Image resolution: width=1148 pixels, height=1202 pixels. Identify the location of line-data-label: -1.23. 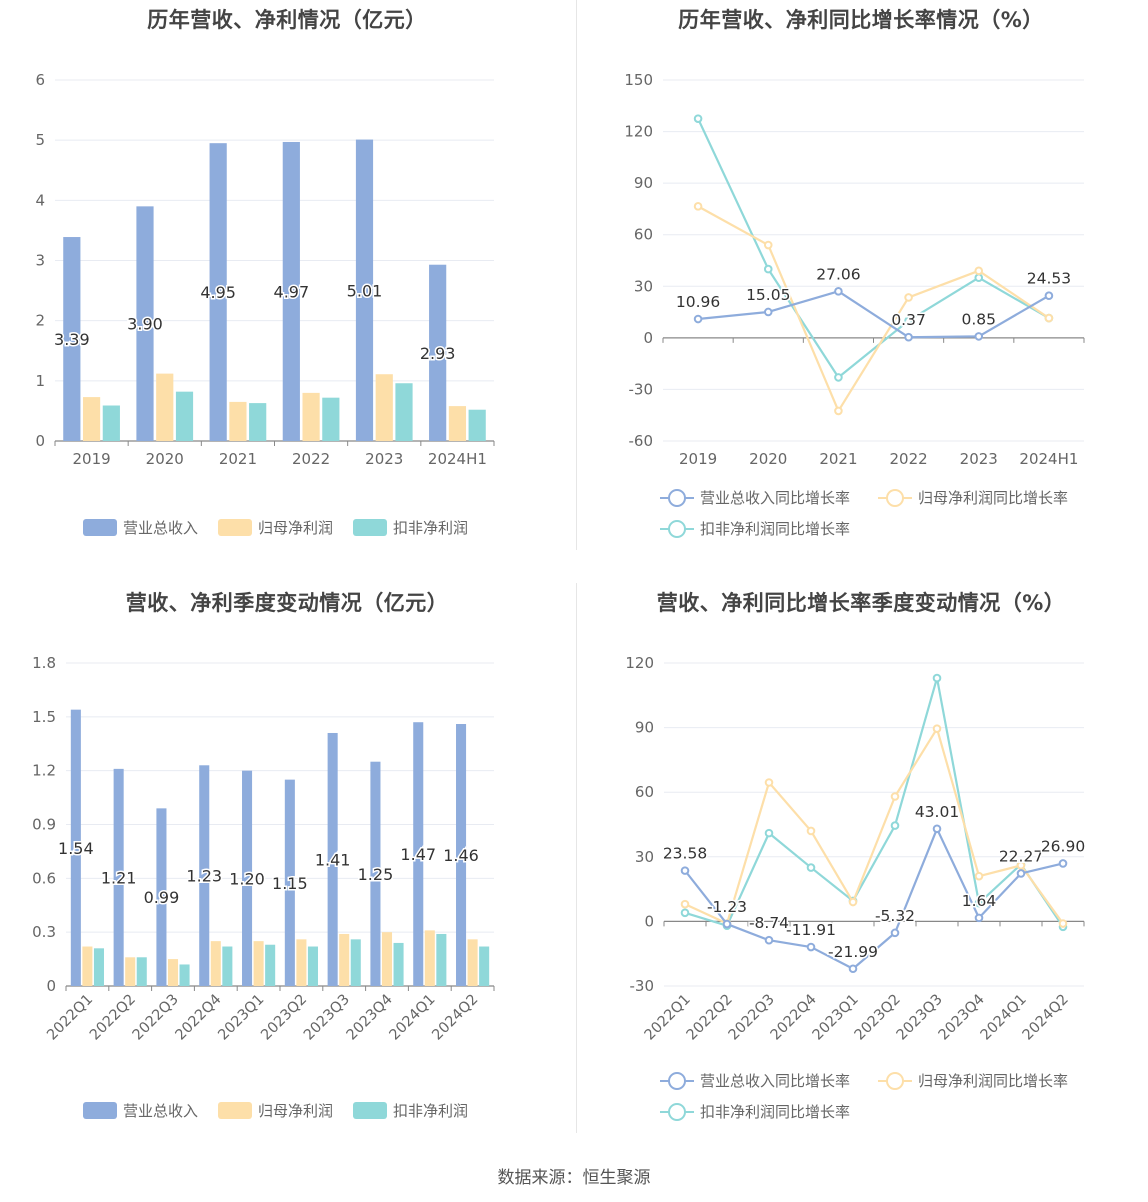
(727, 907).